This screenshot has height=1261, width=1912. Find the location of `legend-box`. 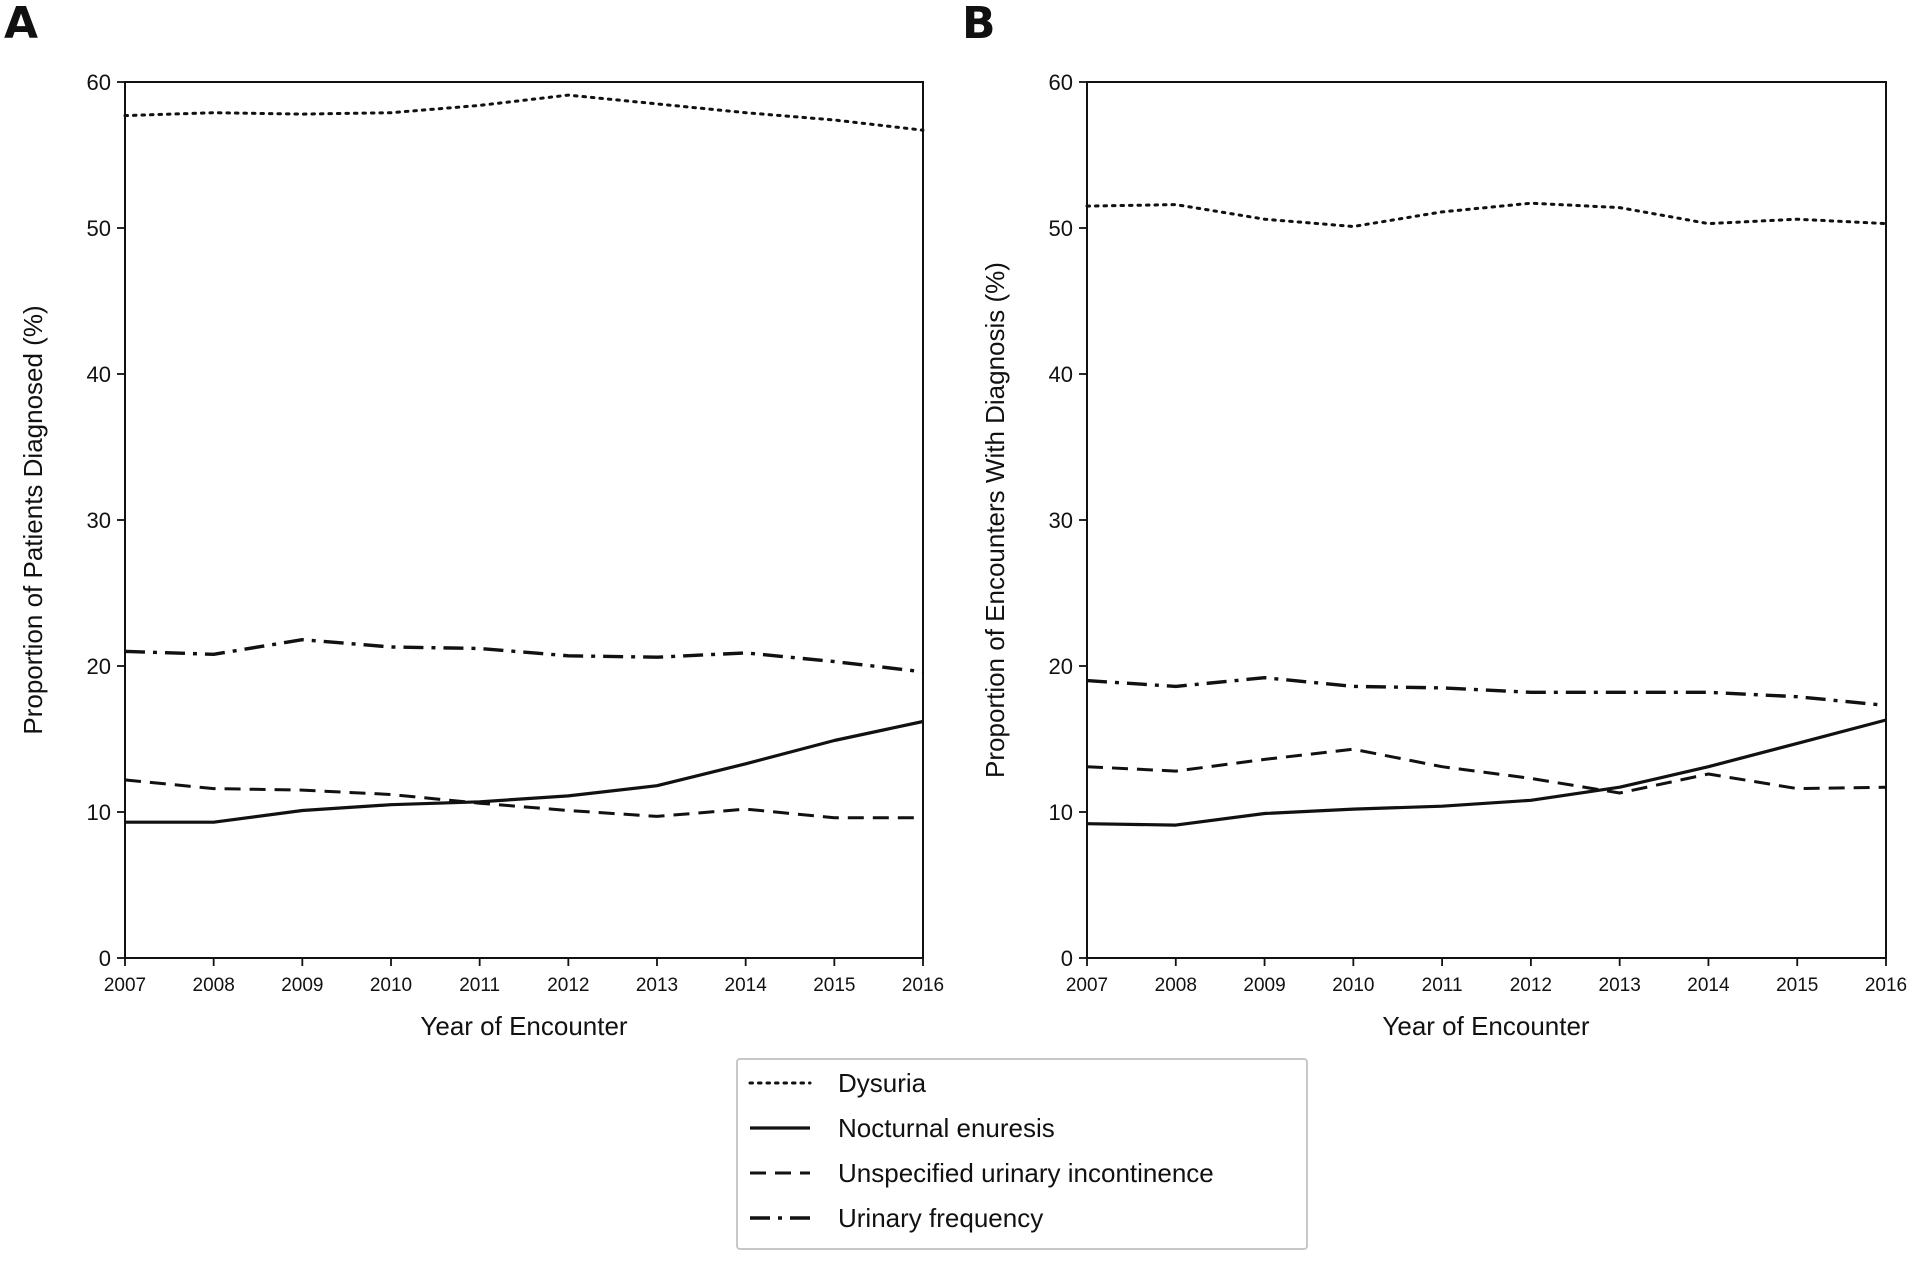

legend-box is located at coordinates (1022, 1154).